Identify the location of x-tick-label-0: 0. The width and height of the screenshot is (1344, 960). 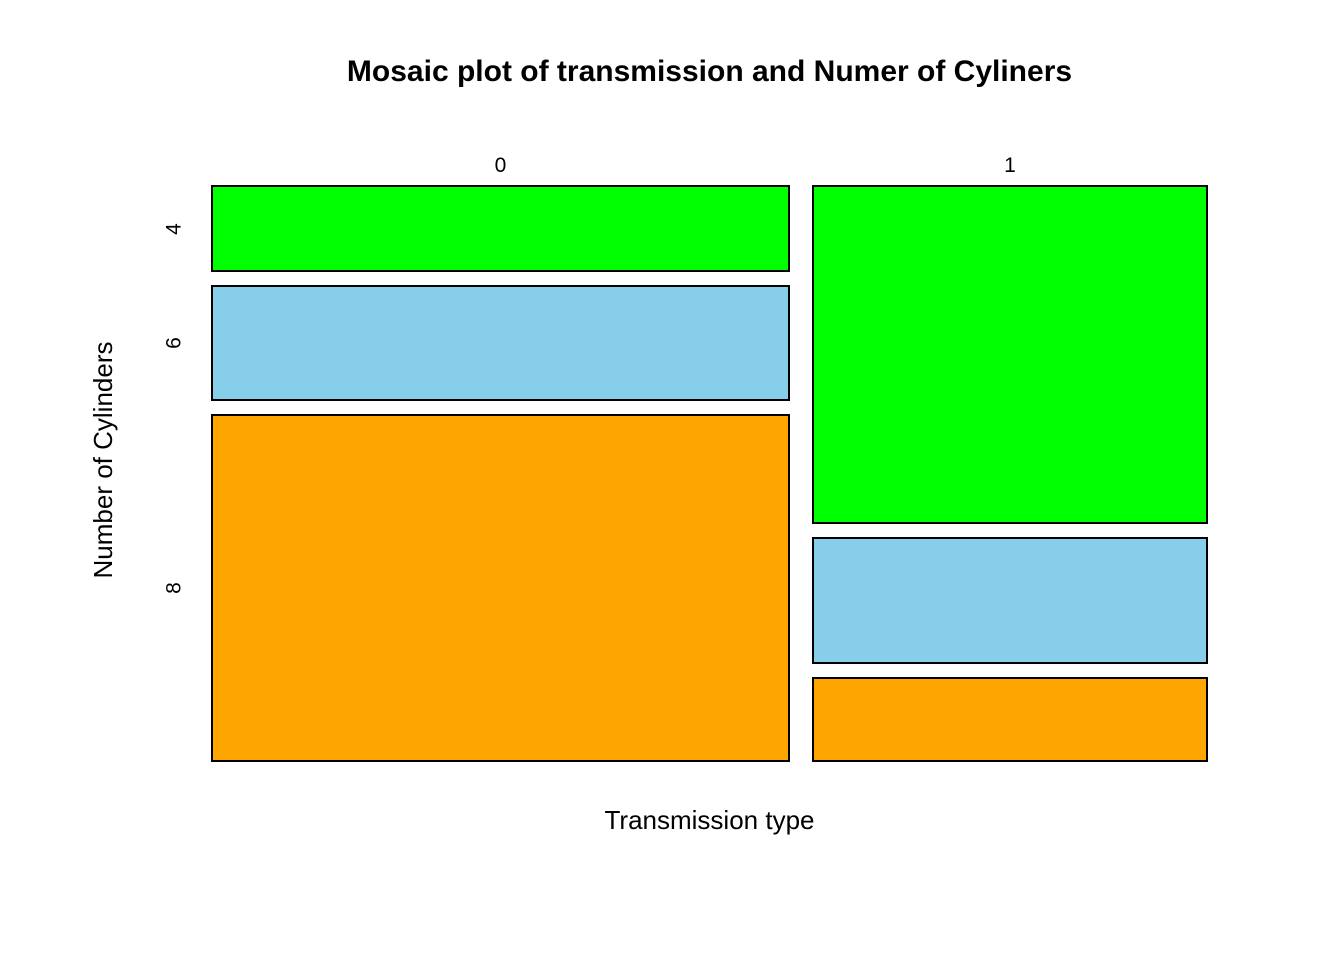
(500, 165).